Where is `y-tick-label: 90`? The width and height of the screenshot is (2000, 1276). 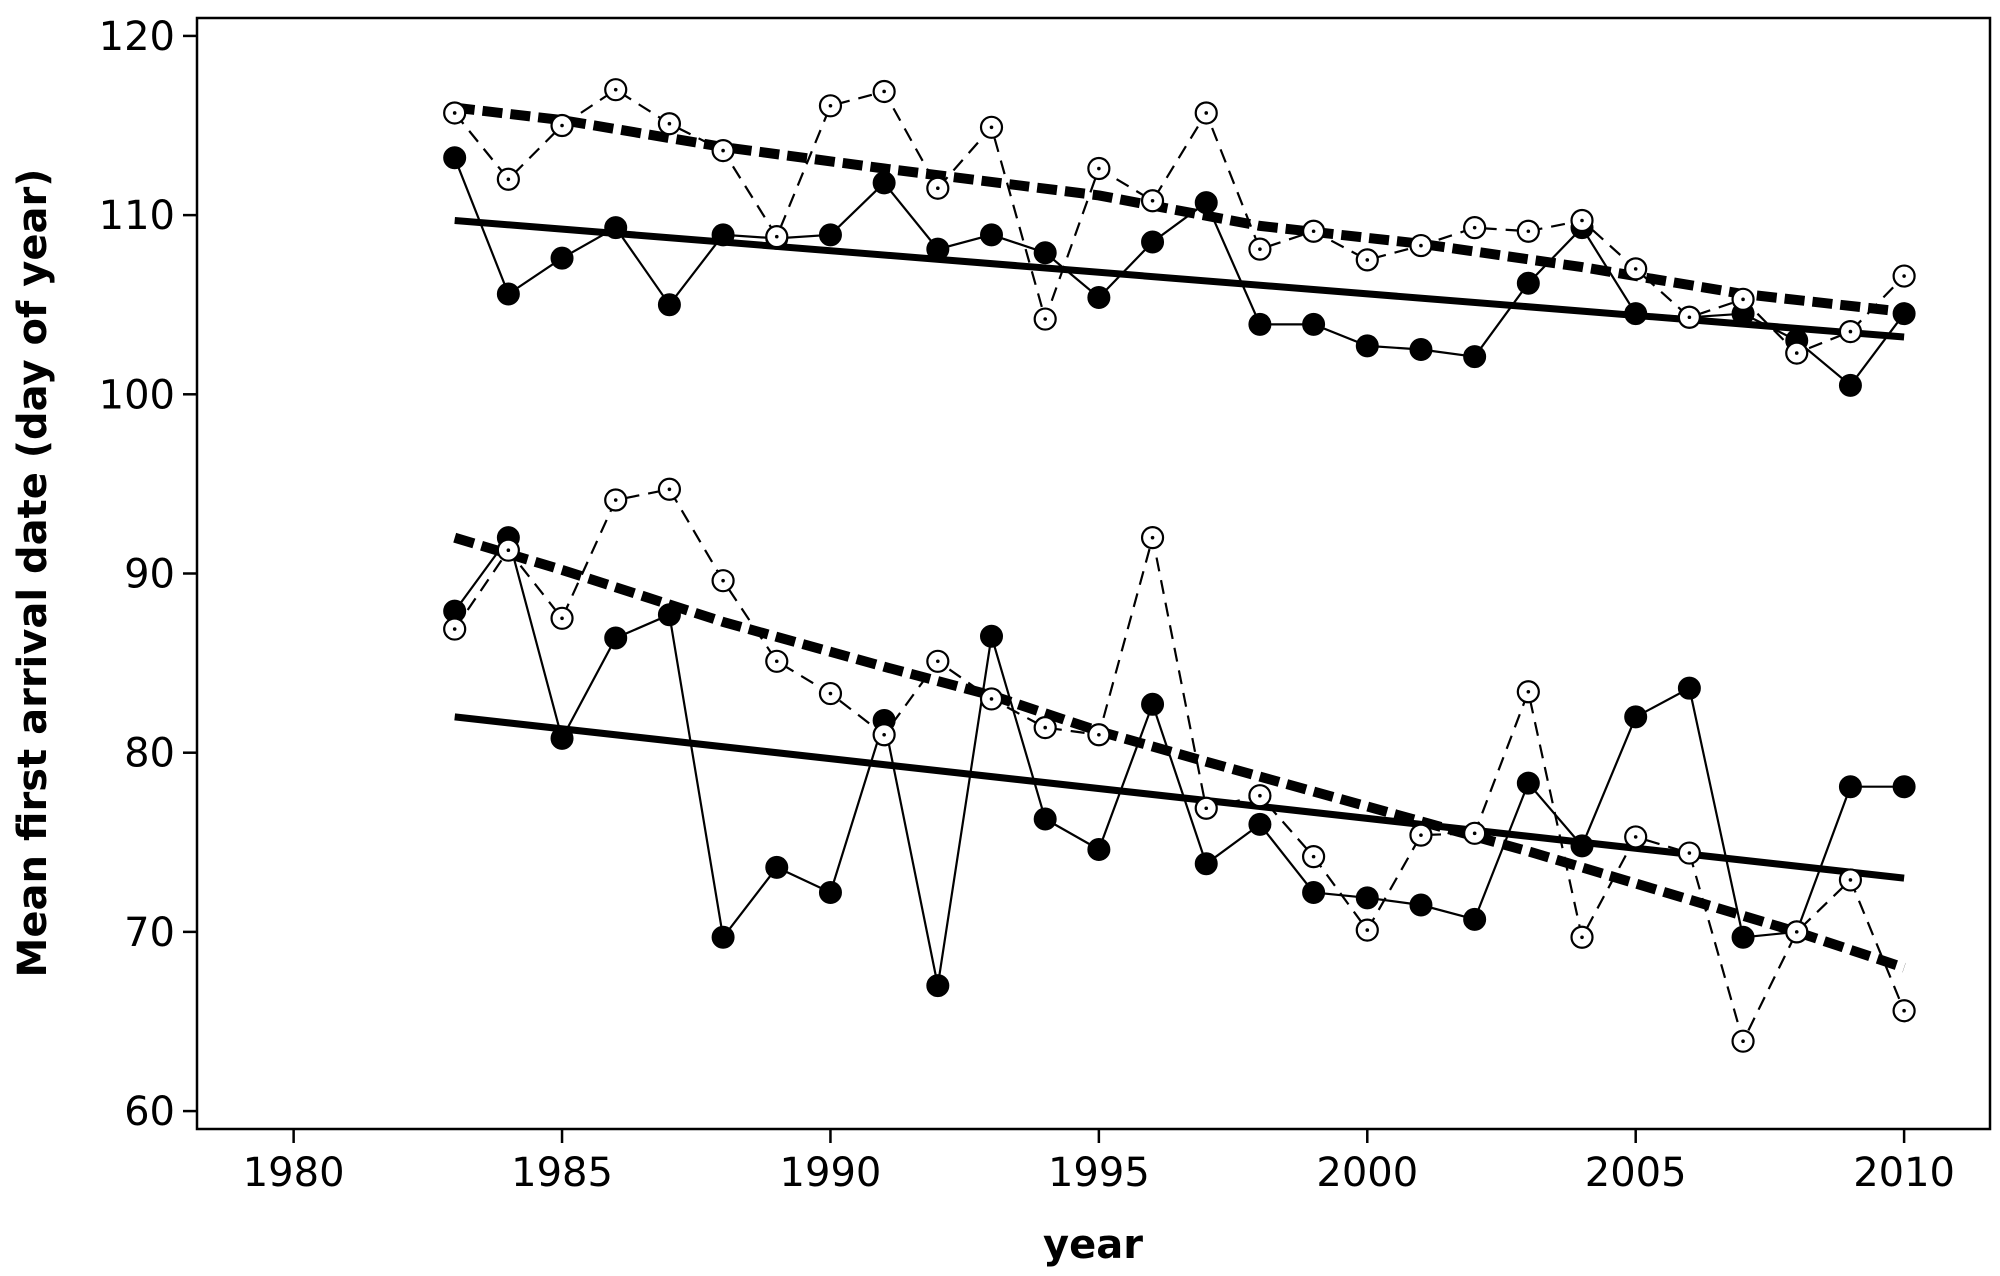
y-tick-label: 90 is located at coordinates (149, 575).